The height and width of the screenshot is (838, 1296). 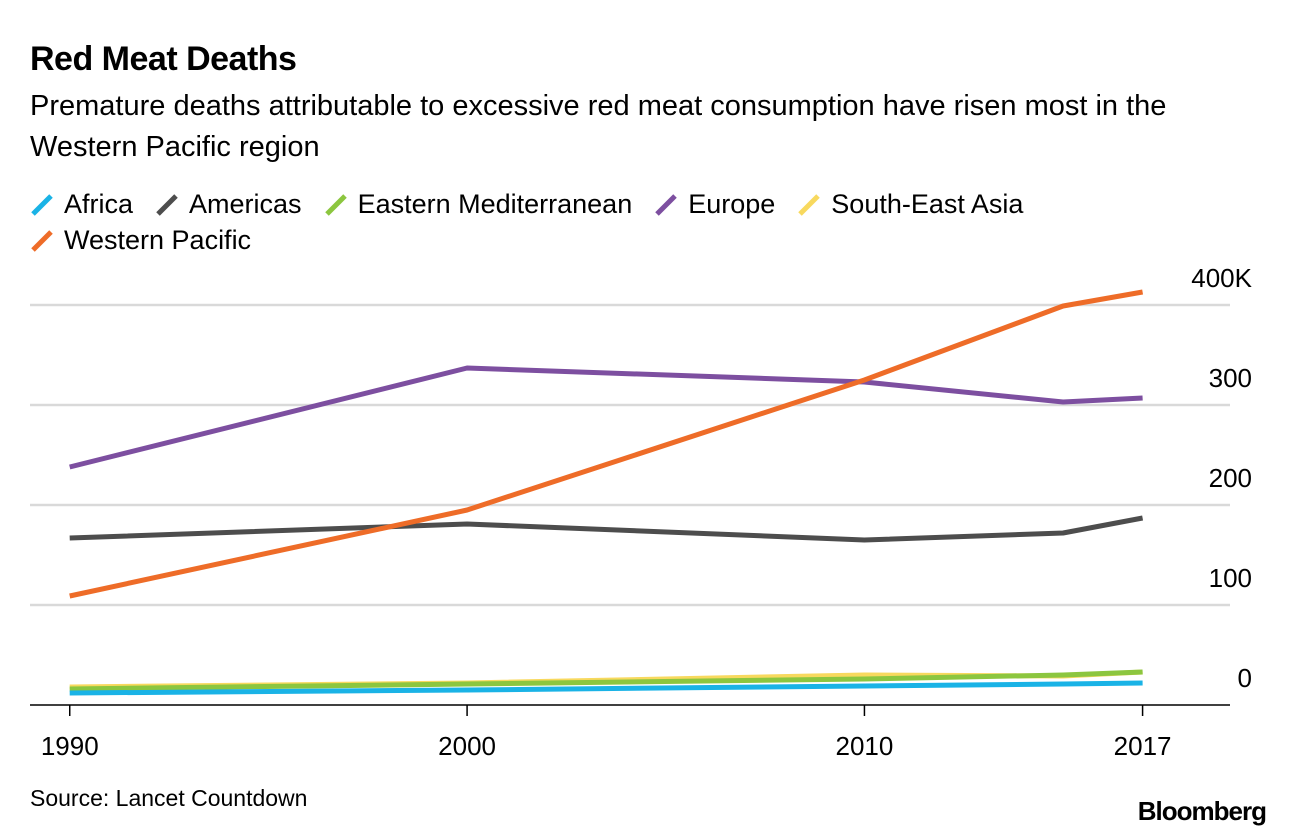 I want to click on y-tick-label: 200, so click(x=1230, y=478).